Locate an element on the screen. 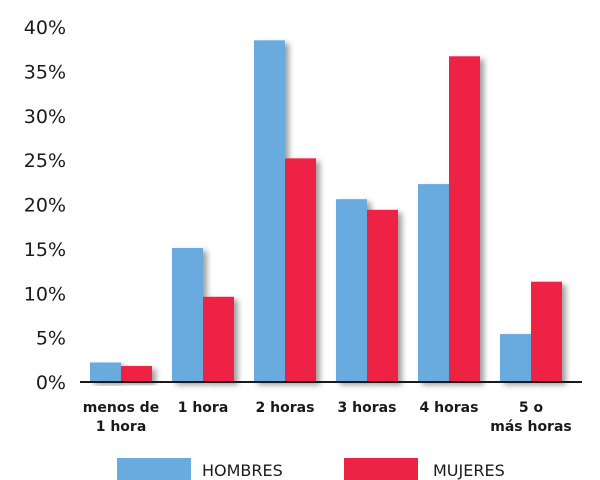 This screenshot has height=480, width=600. y-tick-label: 25% is located at coordinates (45, 161).